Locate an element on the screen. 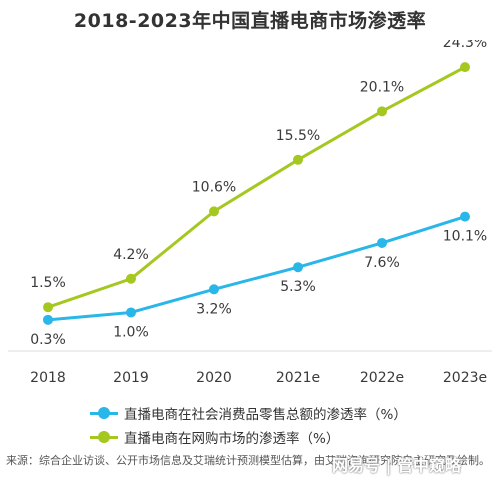 This screenshot has width=500, height=485. x-tick-label: 2018 is located at coordinates (48, 378).